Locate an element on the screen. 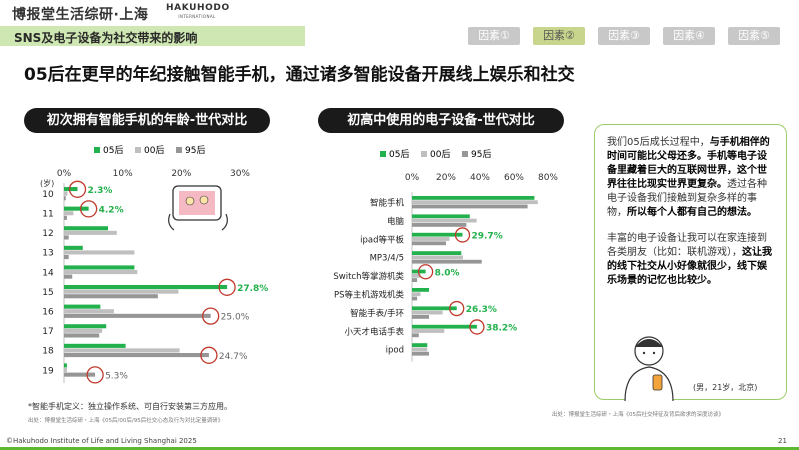  category-label: ipad等平板 is located at coordinates (382, 239).